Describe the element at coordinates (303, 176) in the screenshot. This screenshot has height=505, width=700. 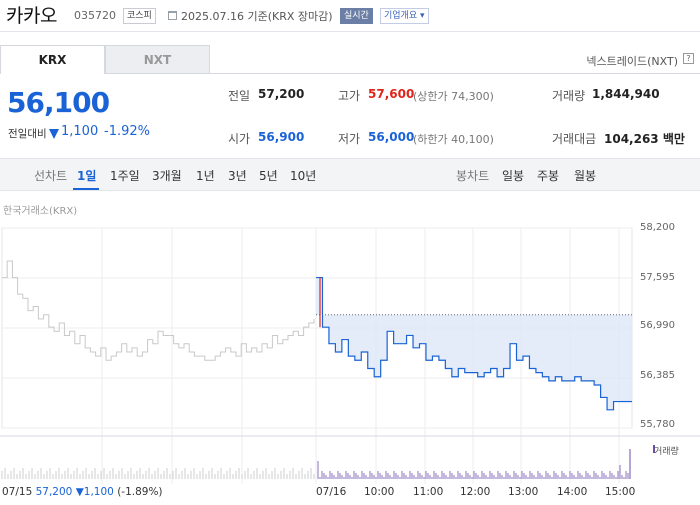
I see `period-10y: 10년` at that location.